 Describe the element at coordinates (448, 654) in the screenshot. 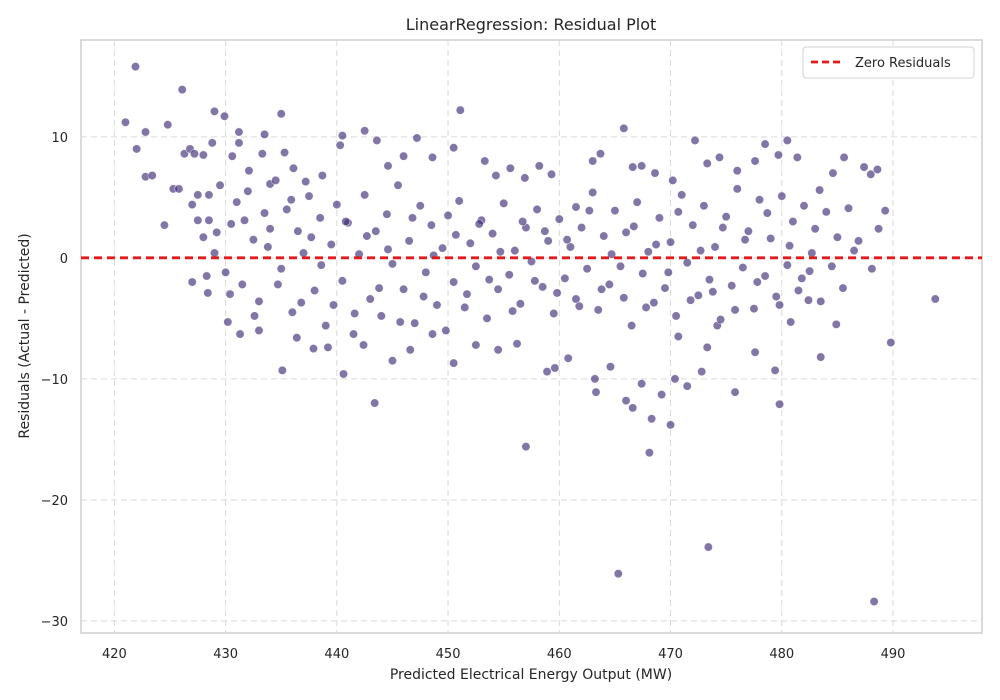

I see `x-tick-label: 450` at that location.